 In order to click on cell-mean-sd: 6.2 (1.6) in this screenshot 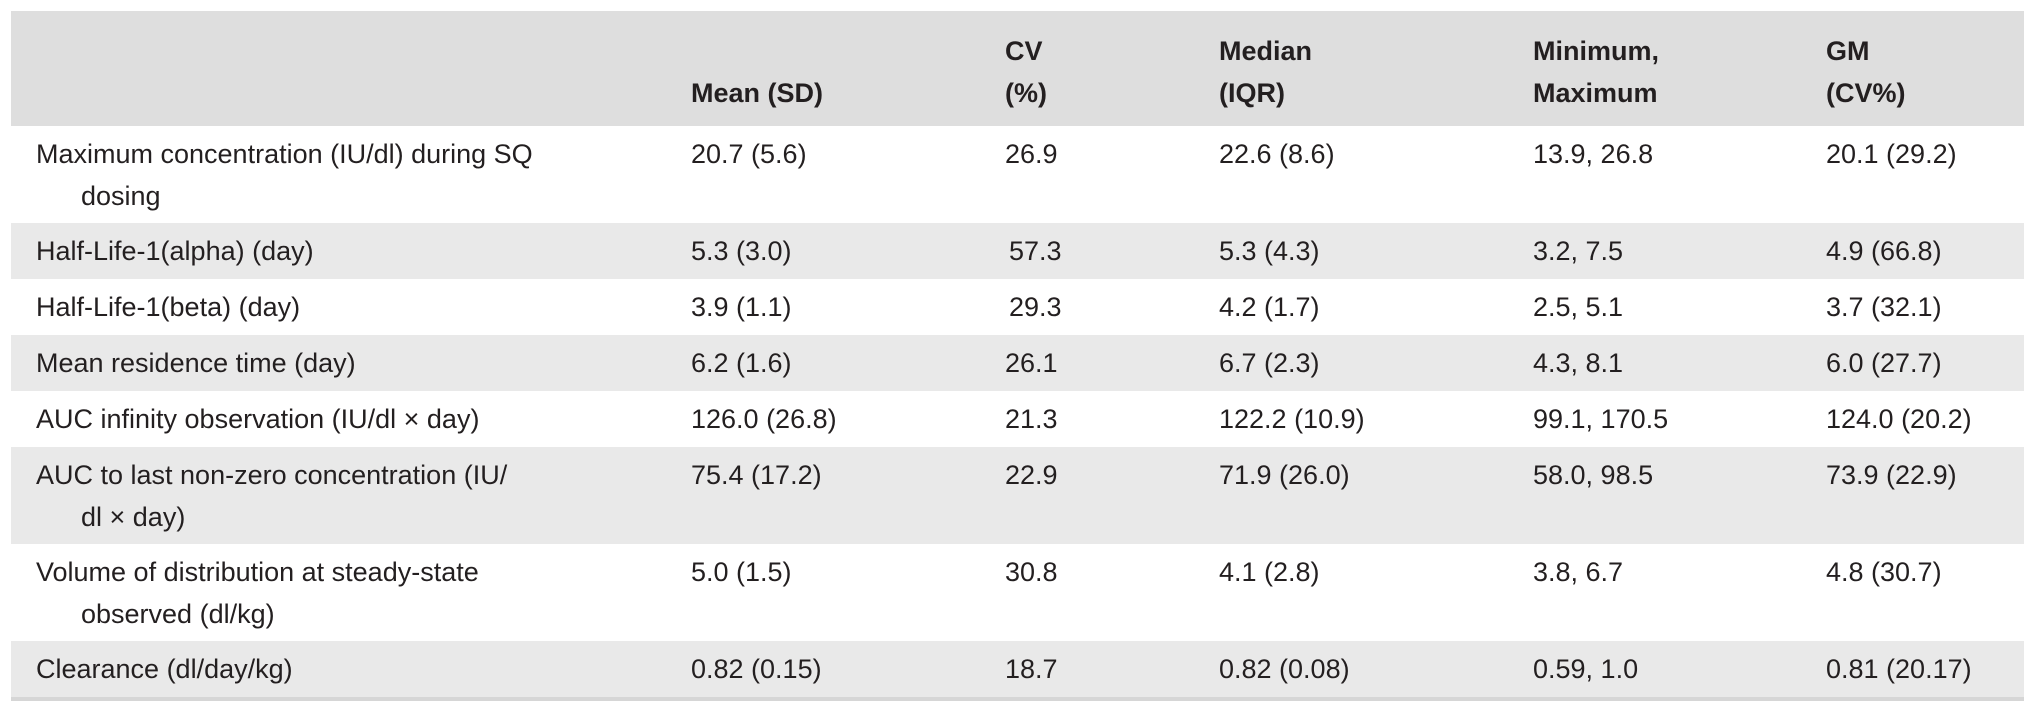, I will do `click(741, 363)`.